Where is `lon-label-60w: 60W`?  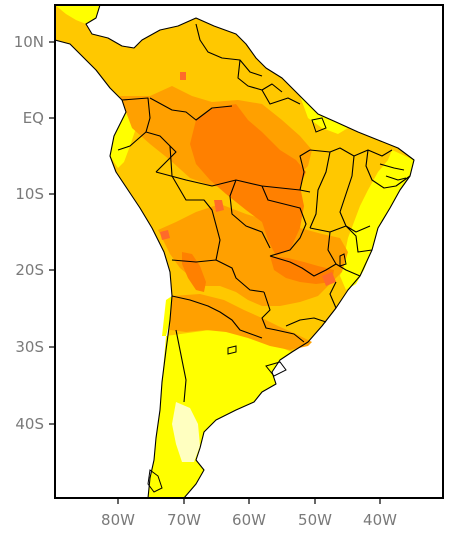
lon-label-60w: 60W is located at coordinates (249, 520).